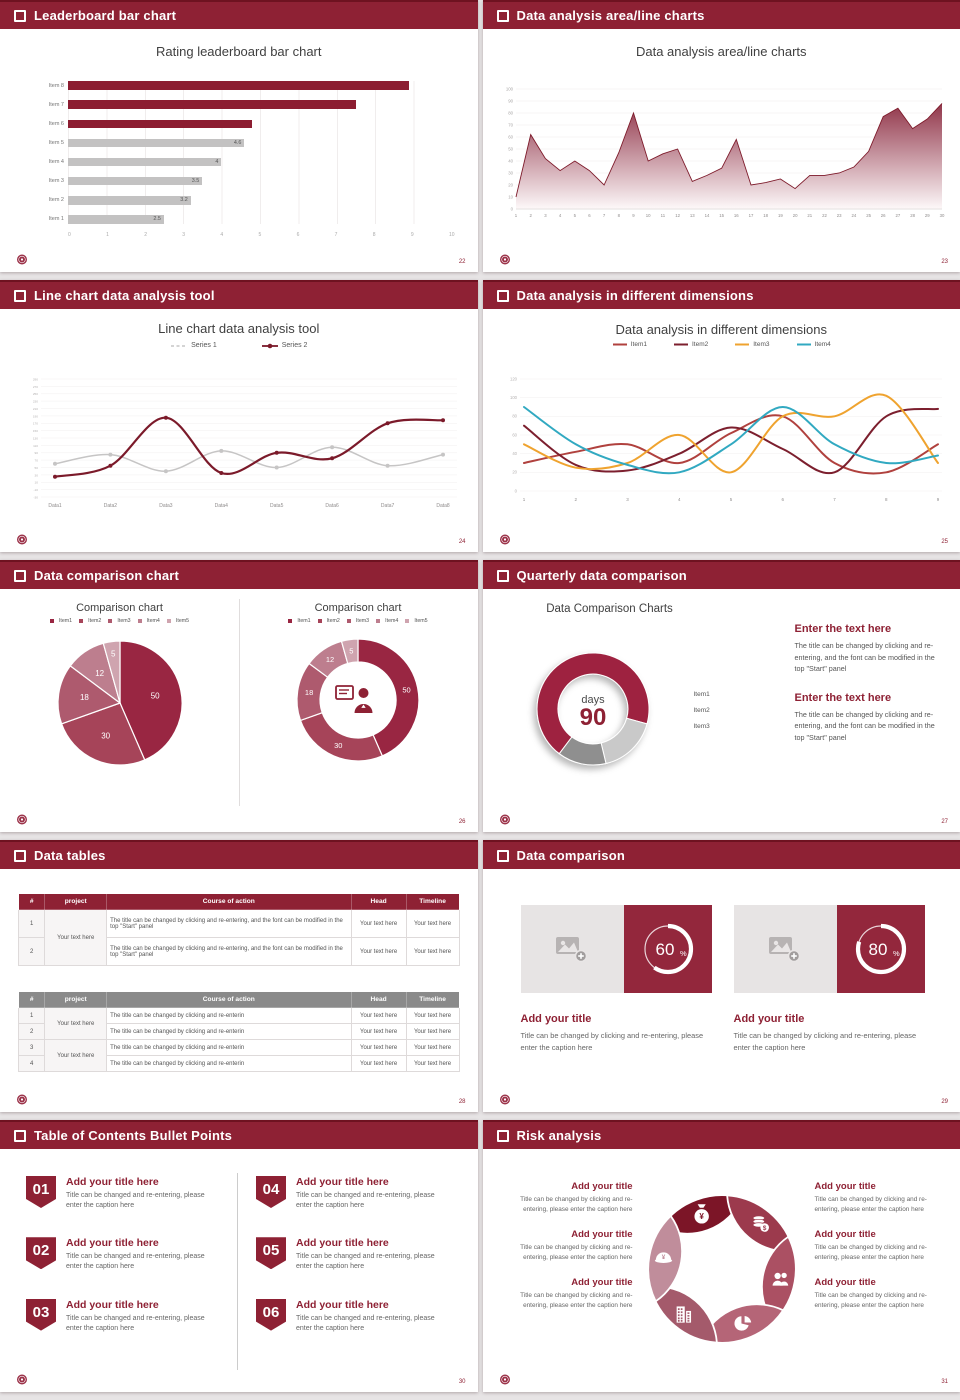 This screenshot has width=960, height=1400. I want to click on image-placeholder, so click(785, 949).